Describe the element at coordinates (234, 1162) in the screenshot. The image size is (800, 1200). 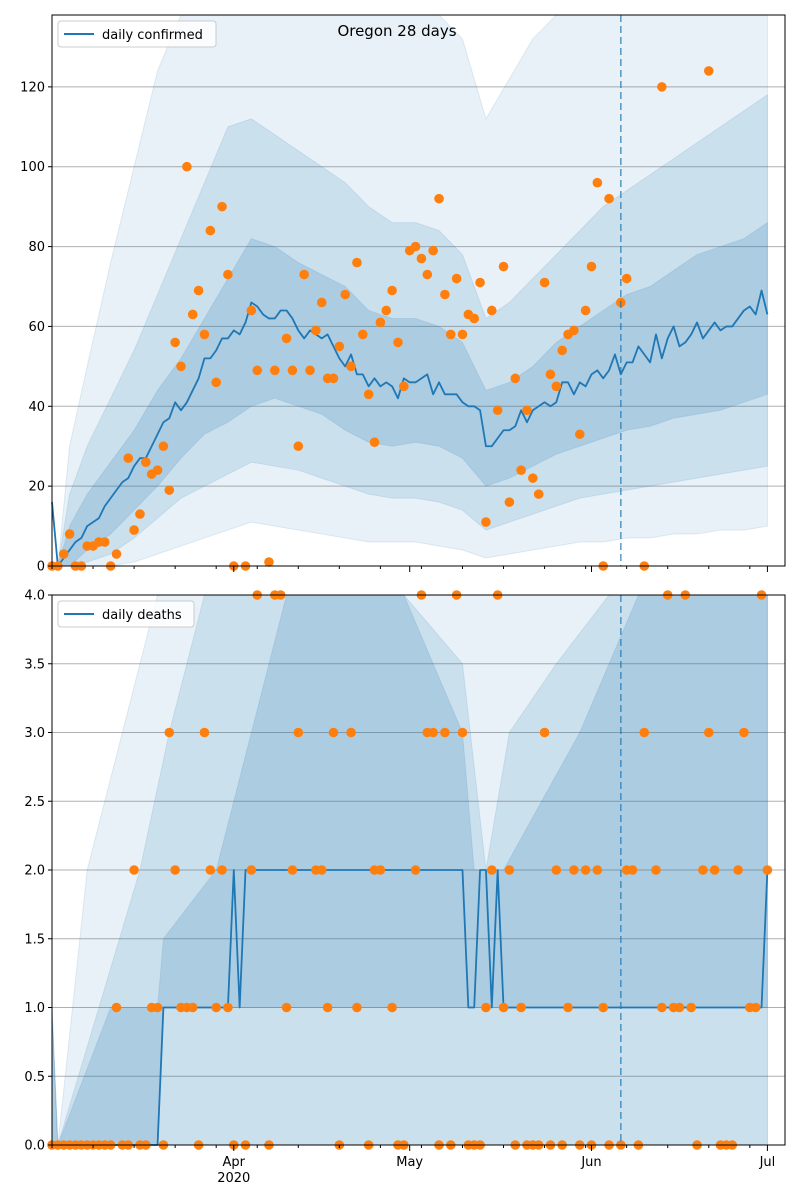
I see `x-tick-label: Apr` at that location.